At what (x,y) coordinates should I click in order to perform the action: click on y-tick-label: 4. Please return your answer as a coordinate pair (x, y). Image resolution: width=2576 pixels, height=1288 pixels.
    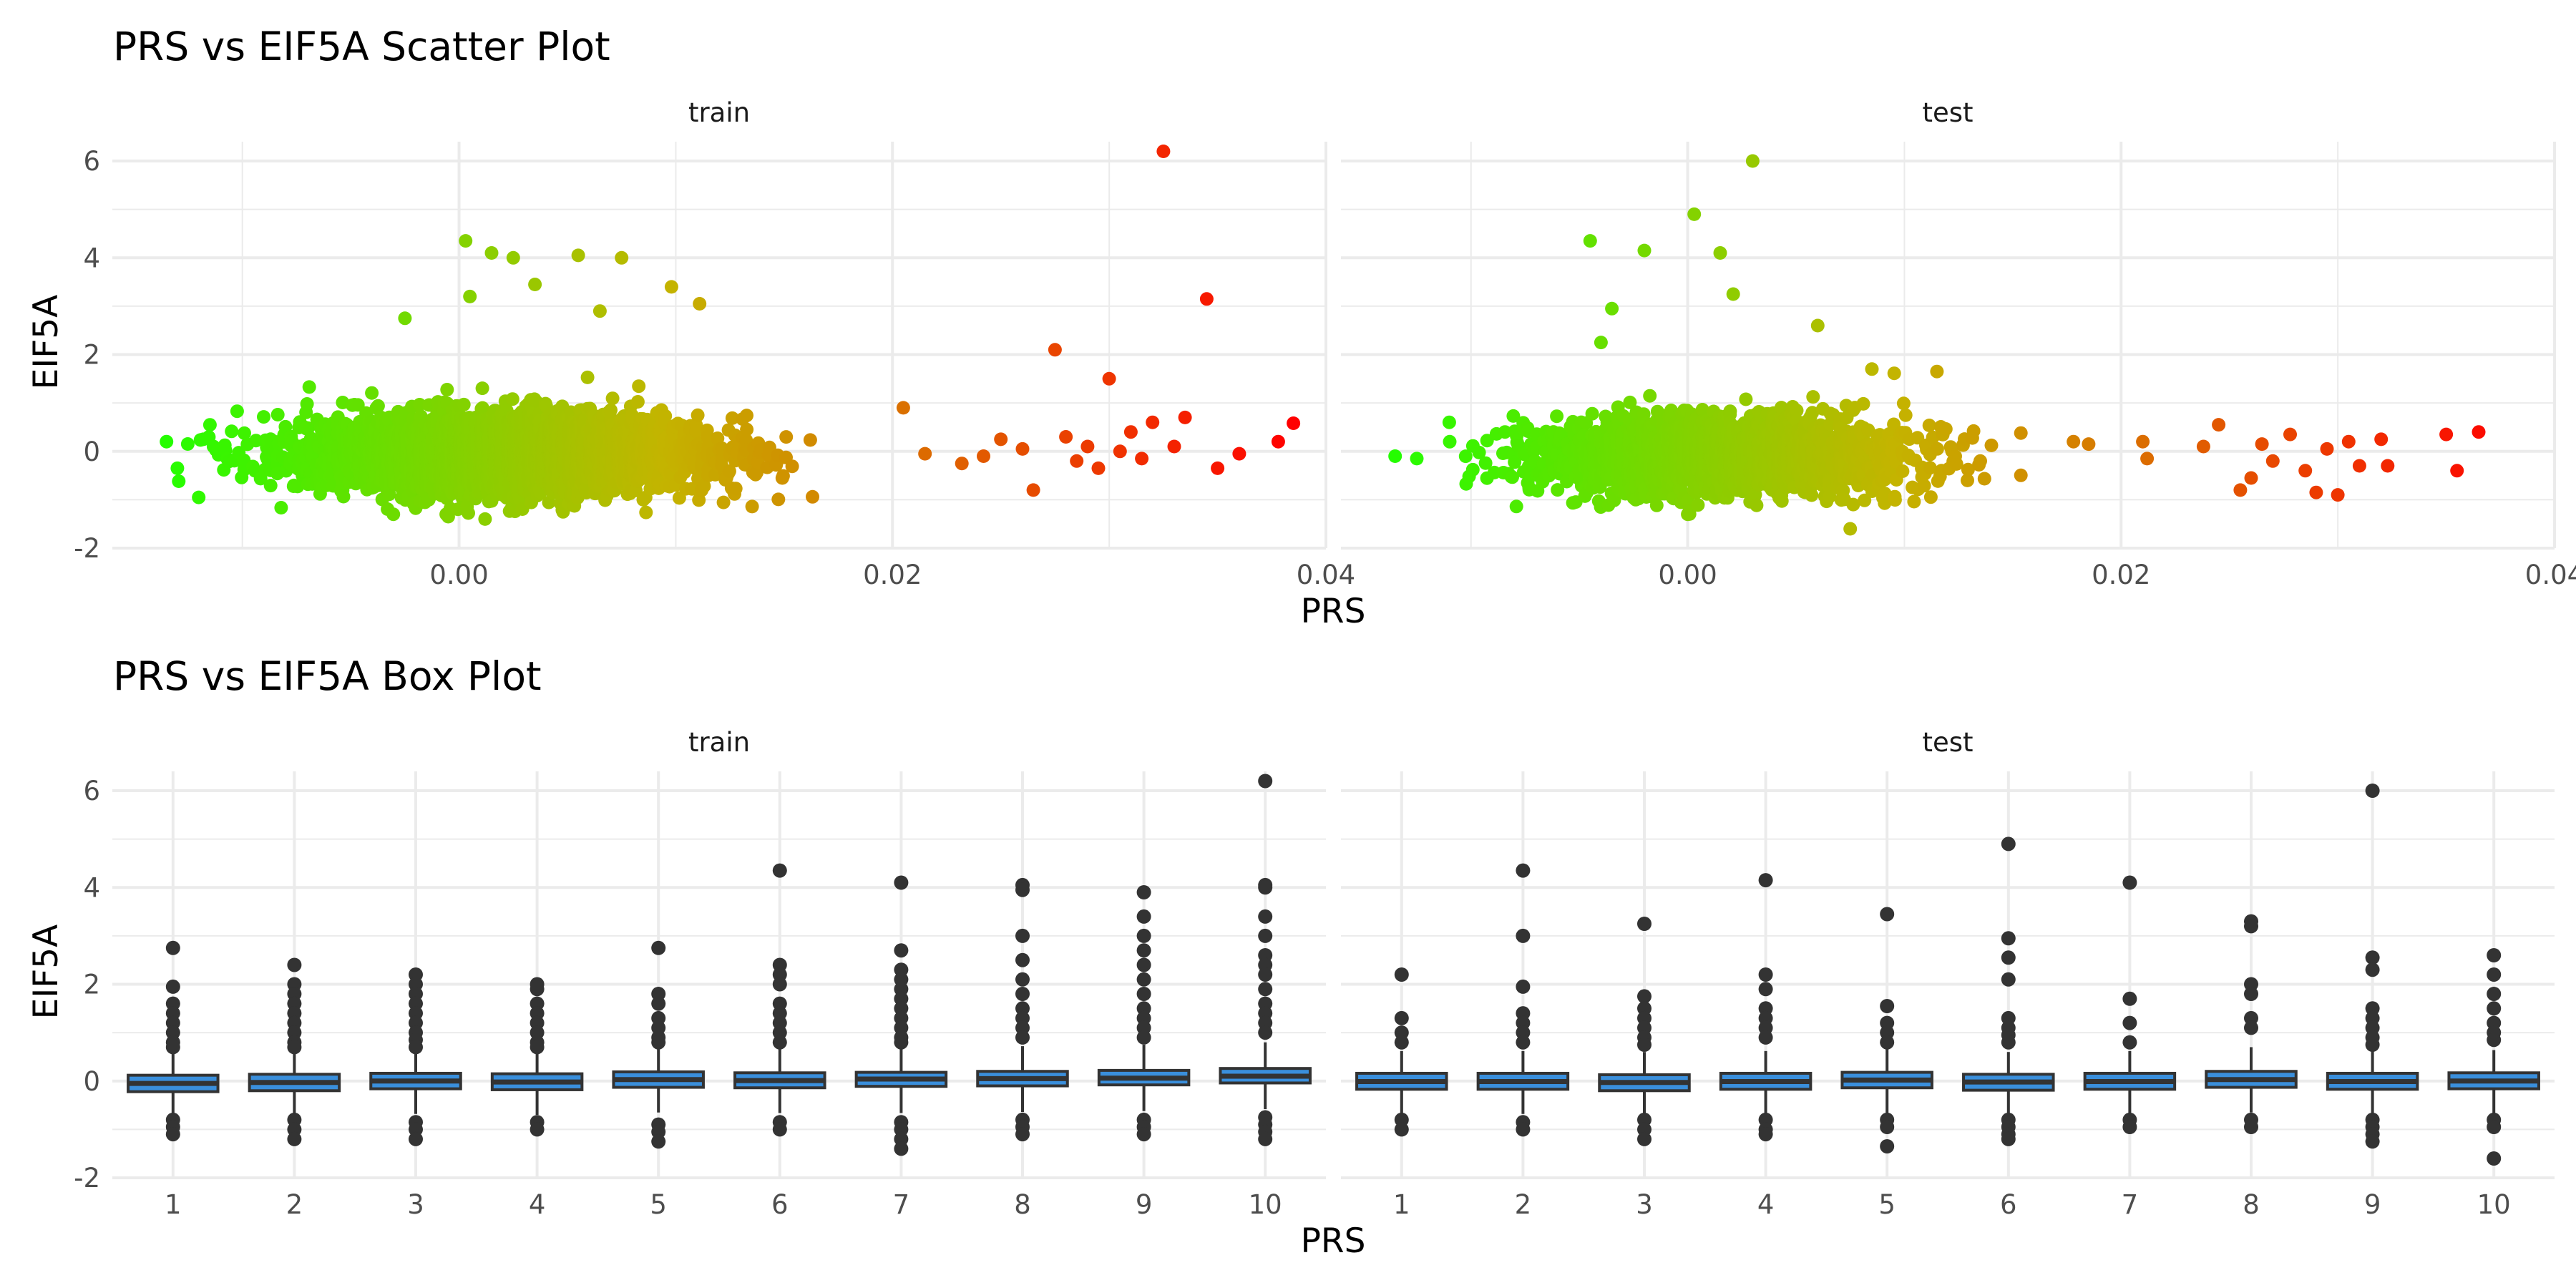
    Looking at the image, I should click on (91, 258).